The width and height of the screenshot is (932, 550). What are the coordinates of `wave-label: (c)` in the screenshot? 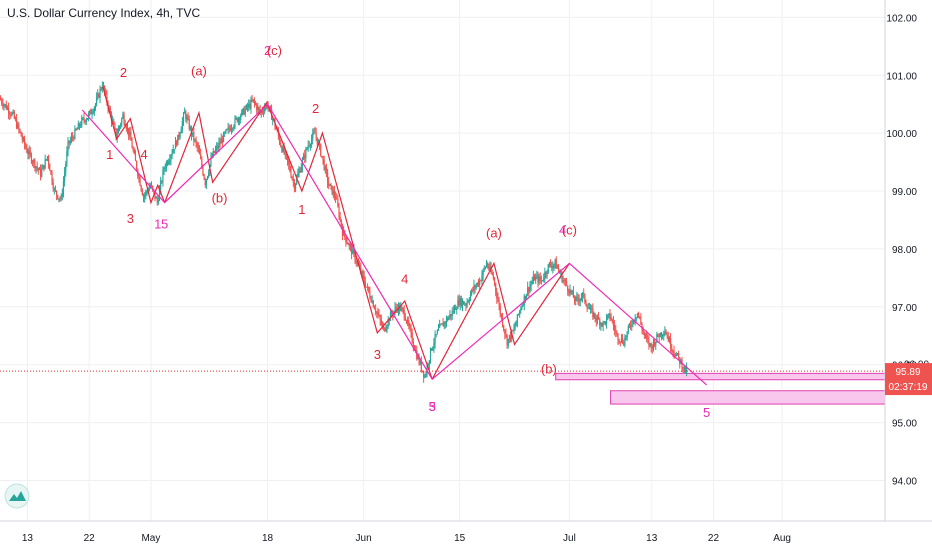 It's located at (274, 50).